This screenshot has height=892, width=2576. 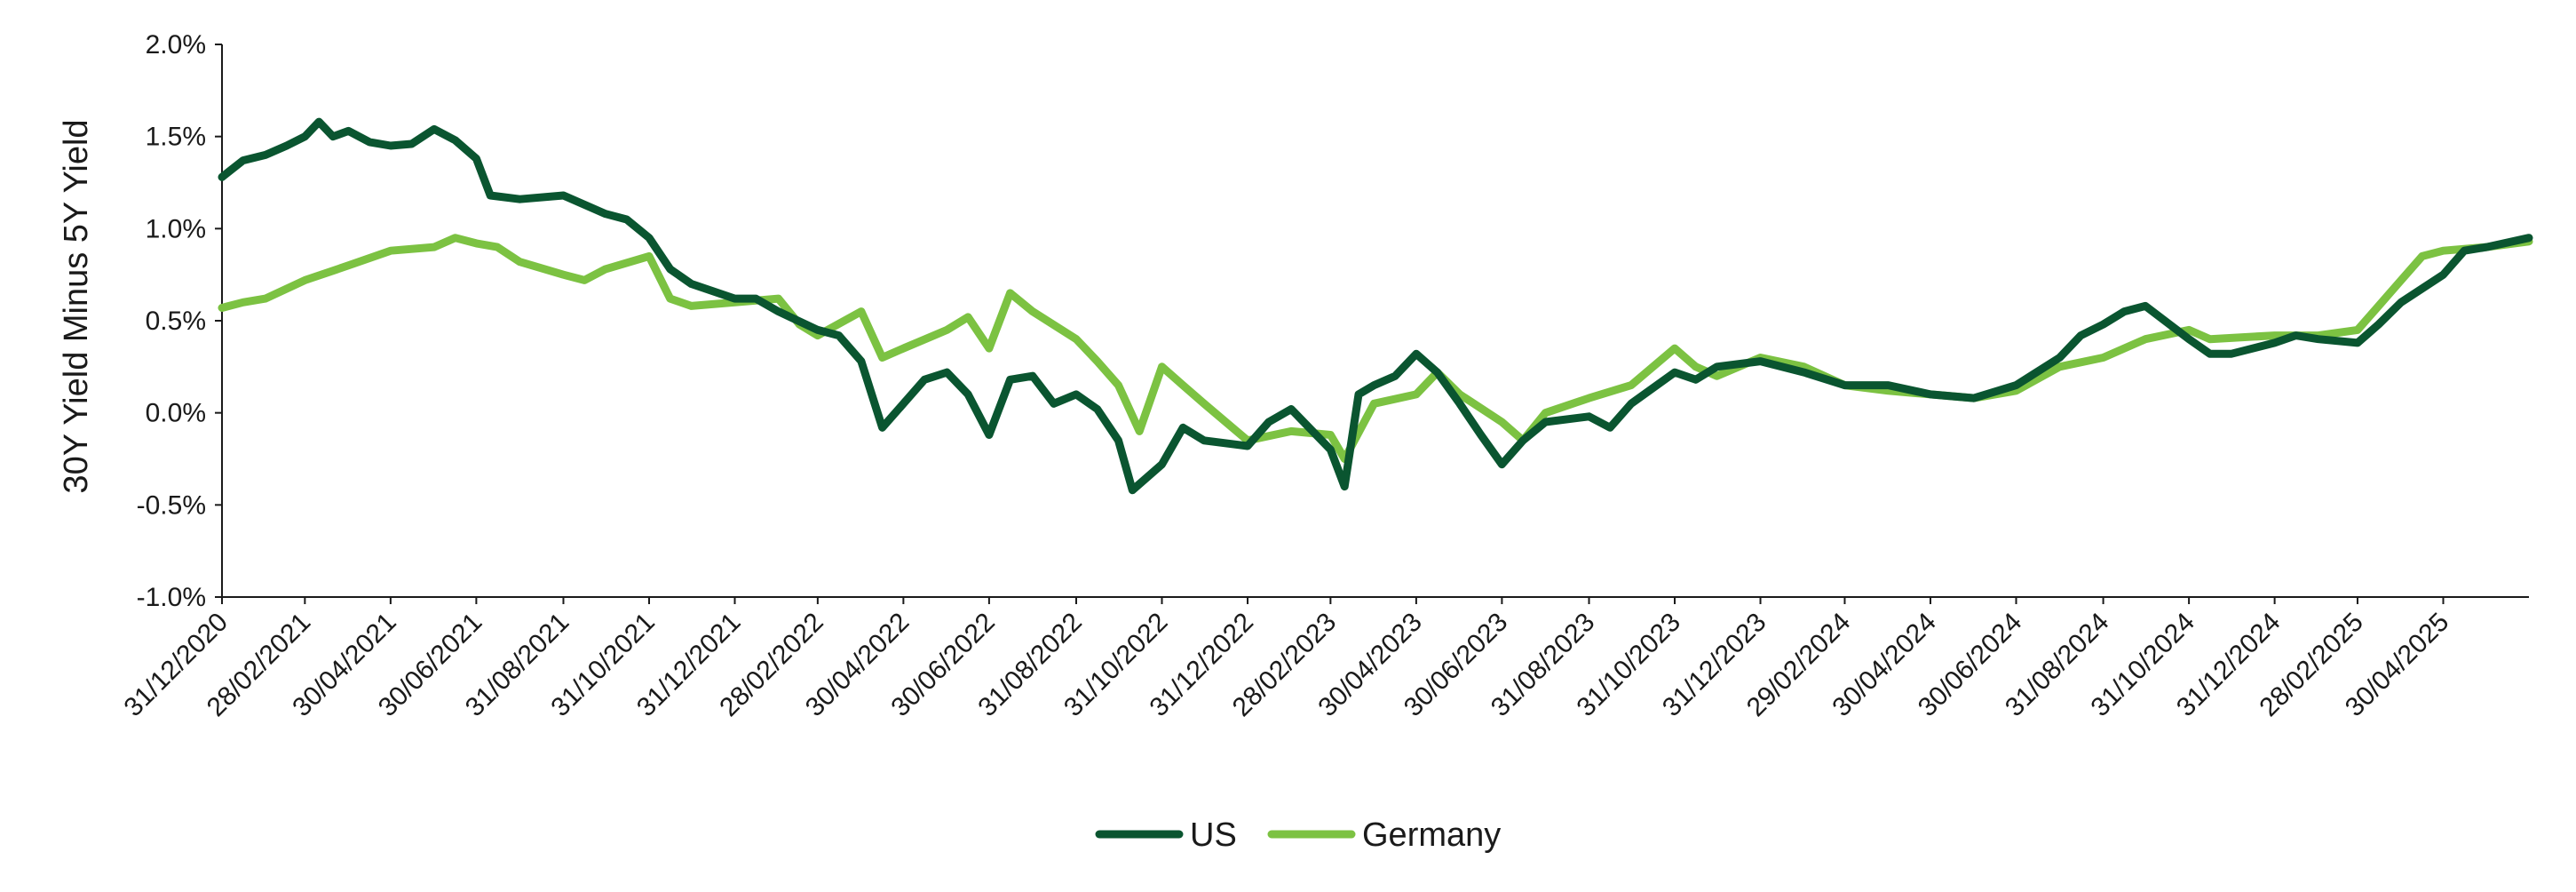 I want to click on y-tick-label: -0.5%, so click(x=172, y=505).